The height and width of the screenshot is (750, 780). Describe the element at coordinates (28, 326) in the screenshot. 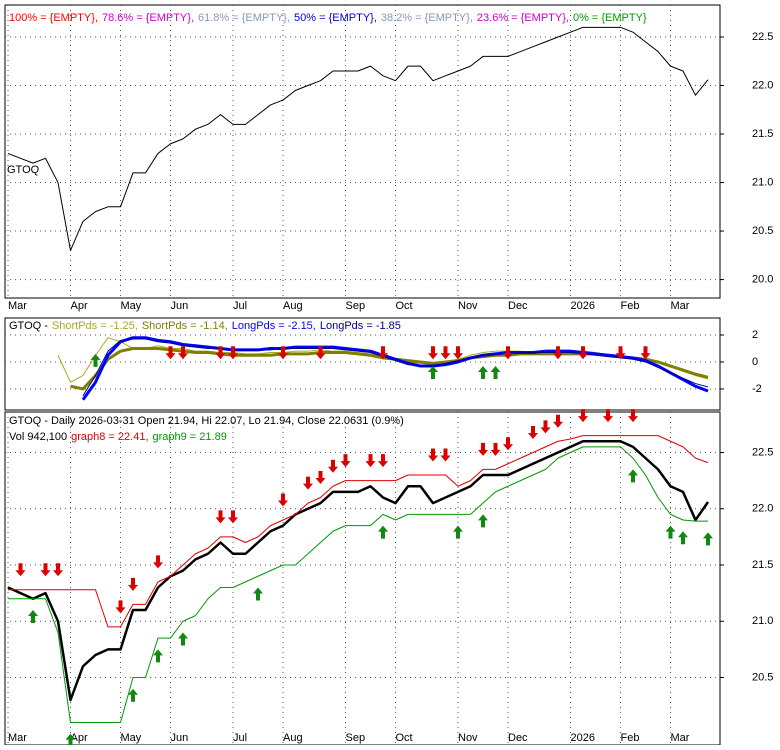

I see `legend-entry: GTOQ -` at that location.